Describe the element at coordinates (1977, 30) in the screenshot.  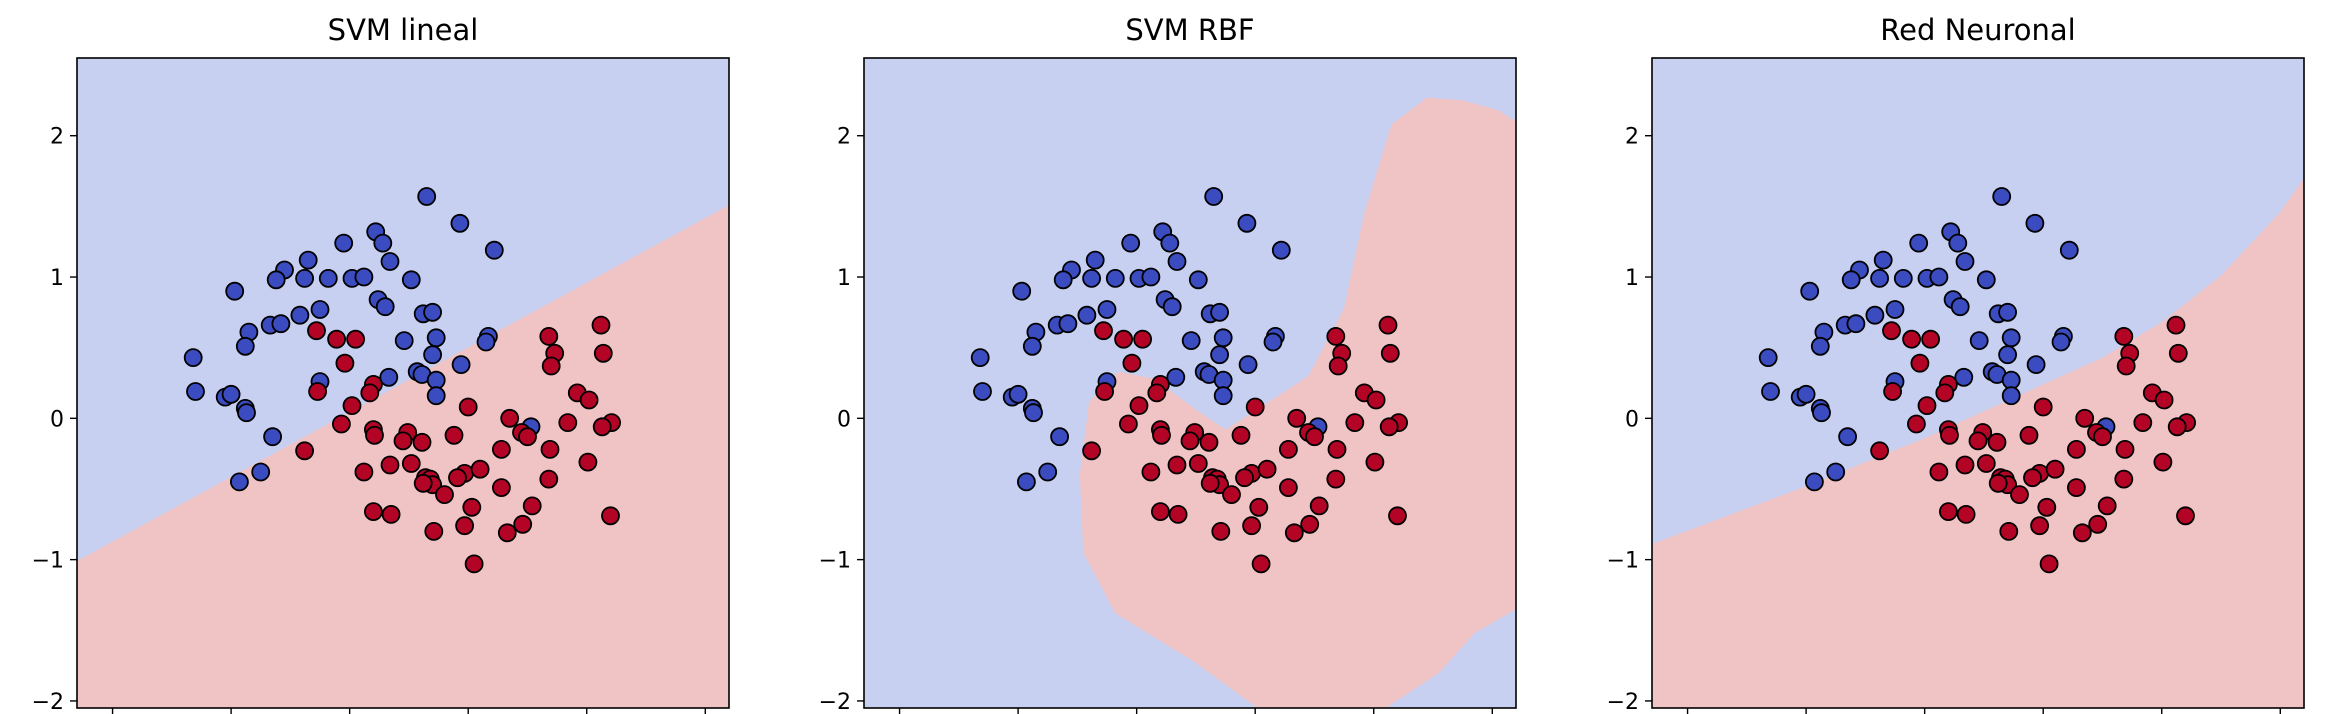
I see `panel-title: Red Neuronal` at that location.